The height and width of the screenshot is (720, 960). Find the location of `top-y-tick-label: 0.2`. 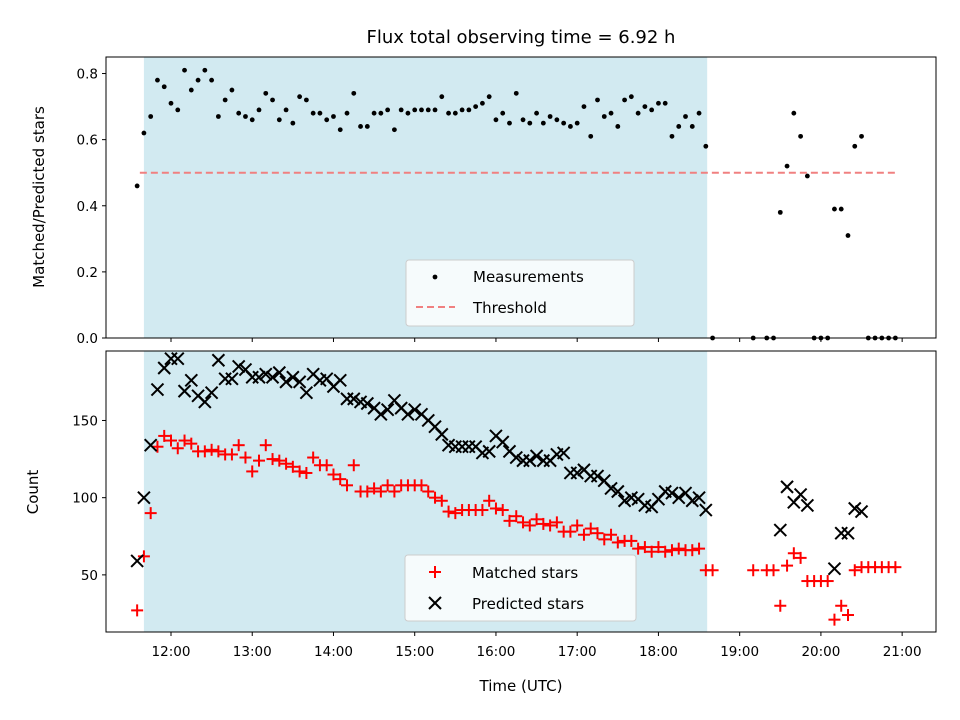

top-y-tick-label: 0.2 is located at coordinates (87, 273).